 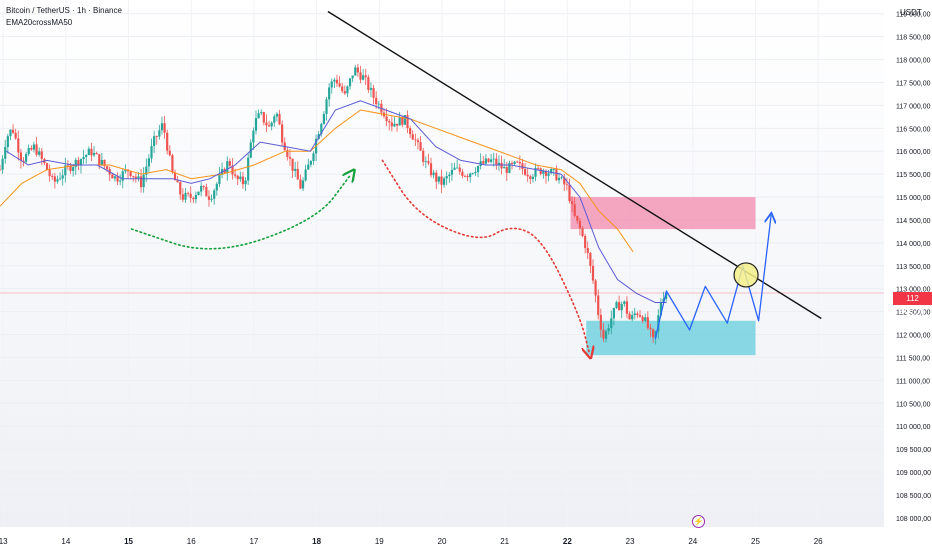 I want to click on y-tick-label: 118 000,00, so click(x=913, y=61).